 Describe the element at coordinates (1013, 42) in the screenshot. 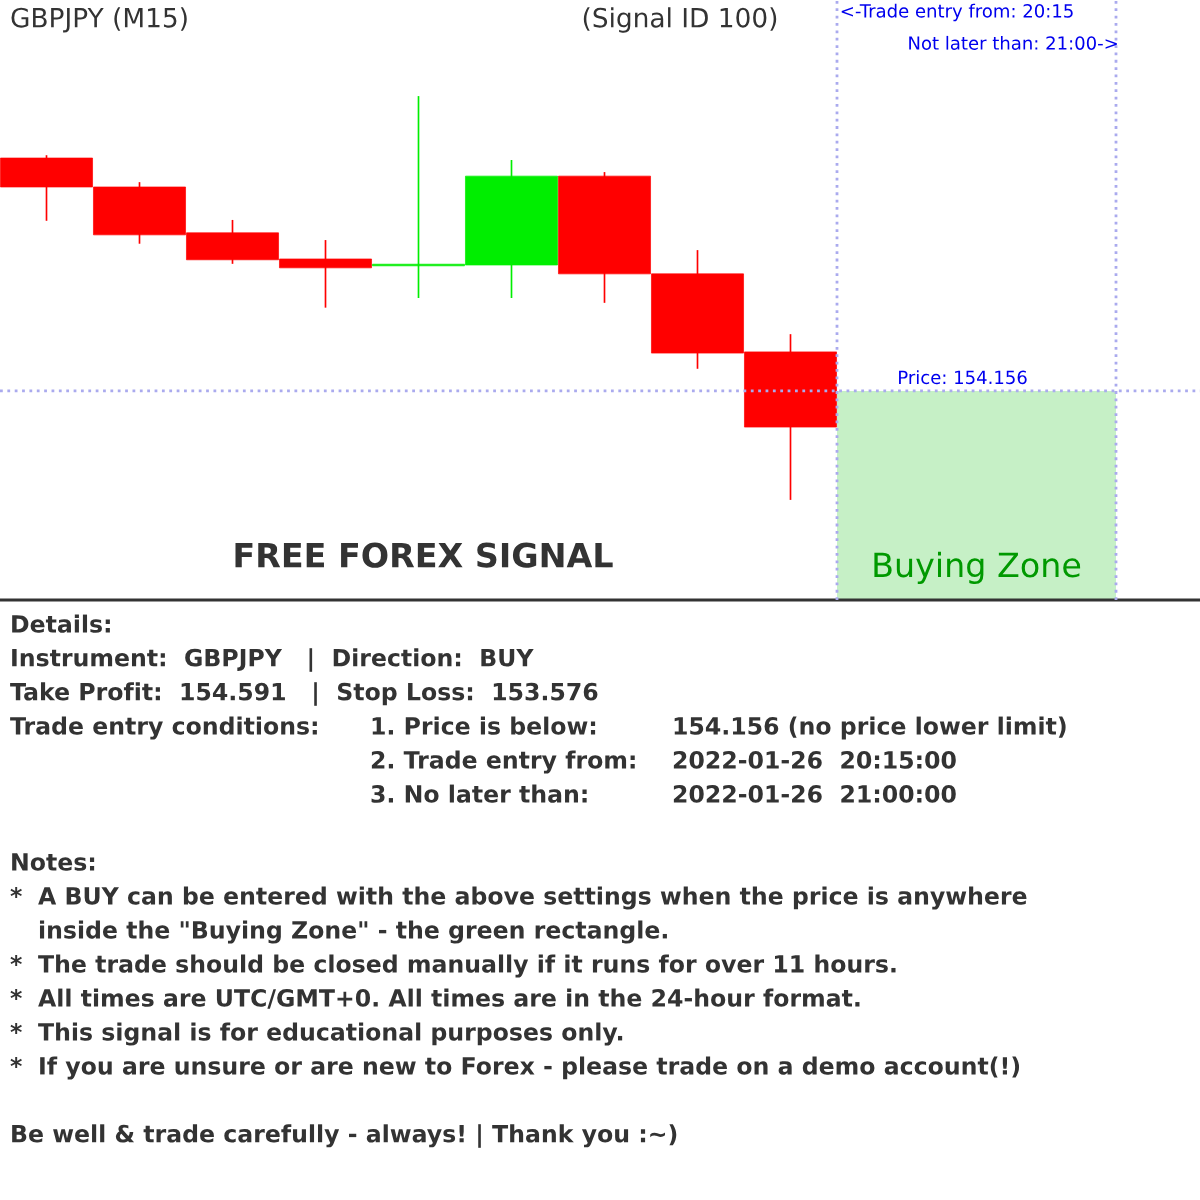

I see `text: Not later than: 21:00->` at that location.